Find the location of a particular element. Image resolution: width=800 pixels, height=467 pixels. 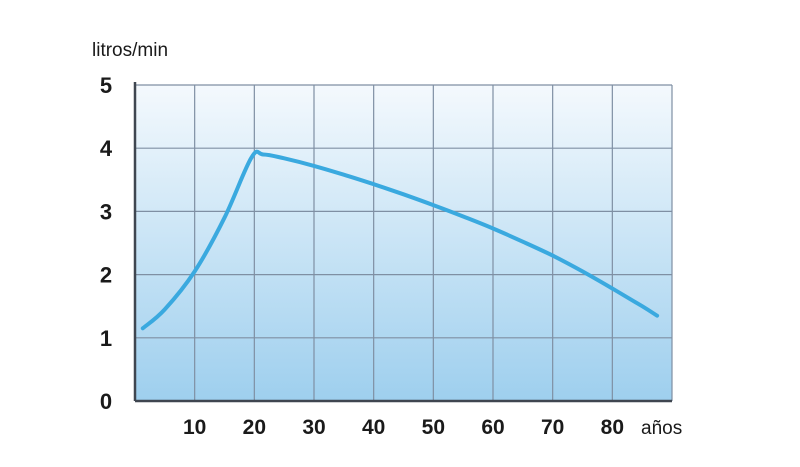

y-tick-label: 5 is located at coordinates (106, 85).